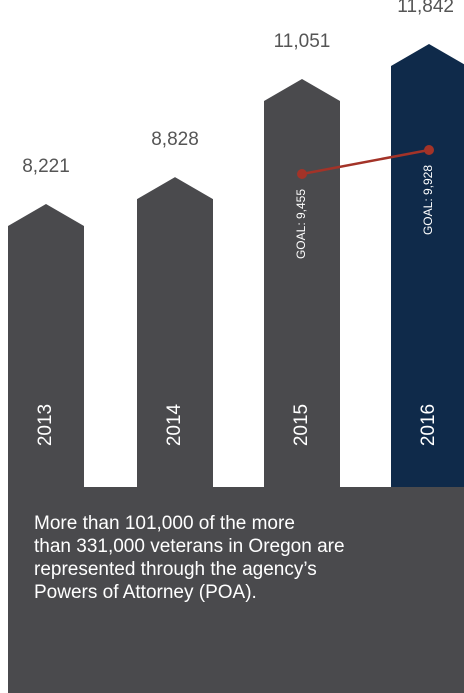 This screenshot has width=464, height=693. Describe the element at coordinates (428, 425) in the screenshot. I see `category-label-2016: 2016` at that location.